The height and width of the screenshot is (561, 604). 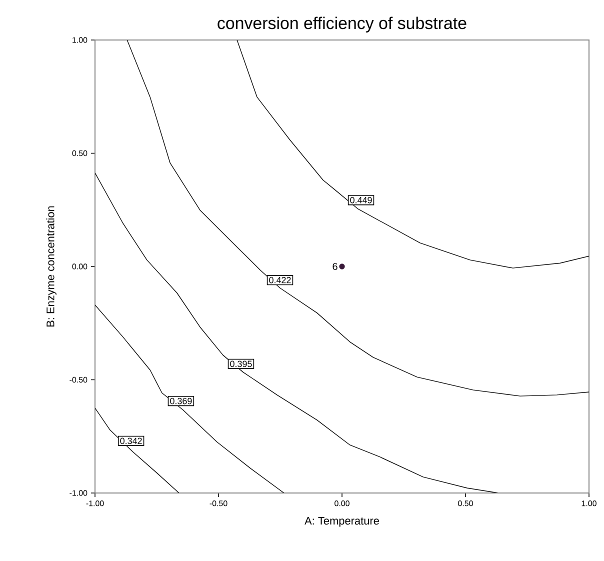 What do you see at coordinates (335, 266) in the screenshot?
I see `annotation: 6` at bounding box center [335, 266].